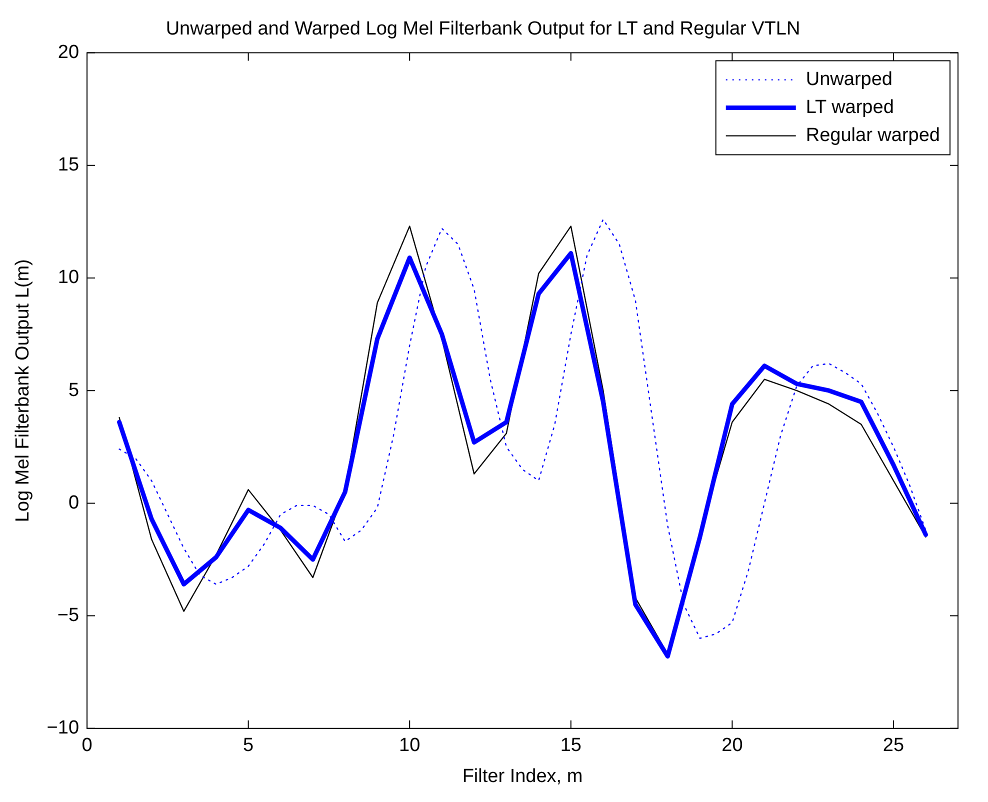  What do you see at coordinates (87, 745) in the screenshot?
I see `x-tick-label: 0` at bounding box center [87, 745].